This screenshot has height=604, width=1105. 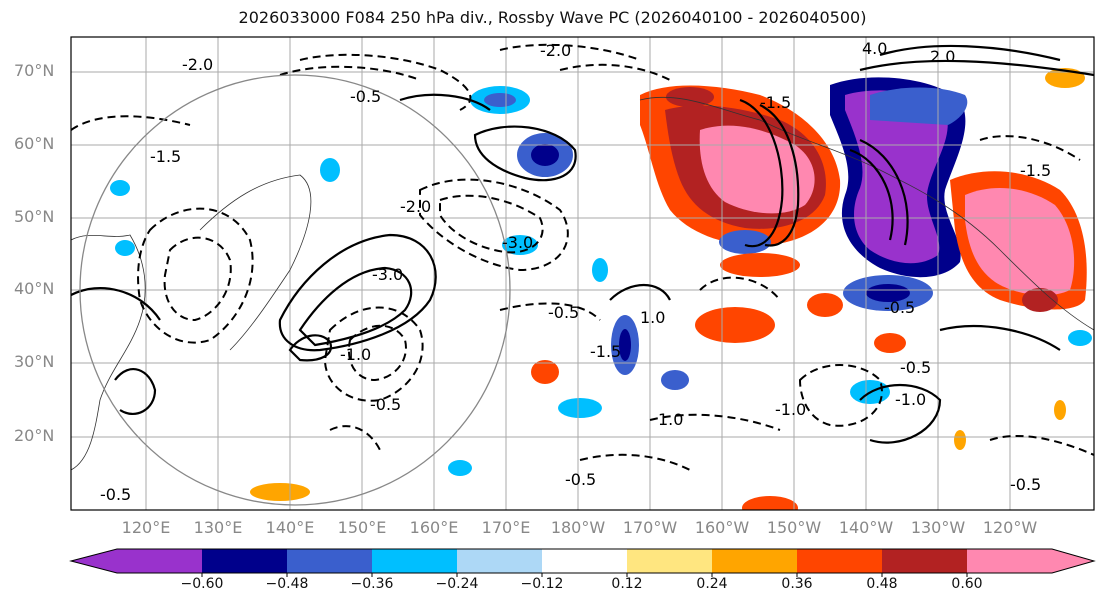 What do you see at coordinates (542, 584) in the screenshot?
I see `colorbar-tick-label: −0.12` at bounding box center [542, 584].